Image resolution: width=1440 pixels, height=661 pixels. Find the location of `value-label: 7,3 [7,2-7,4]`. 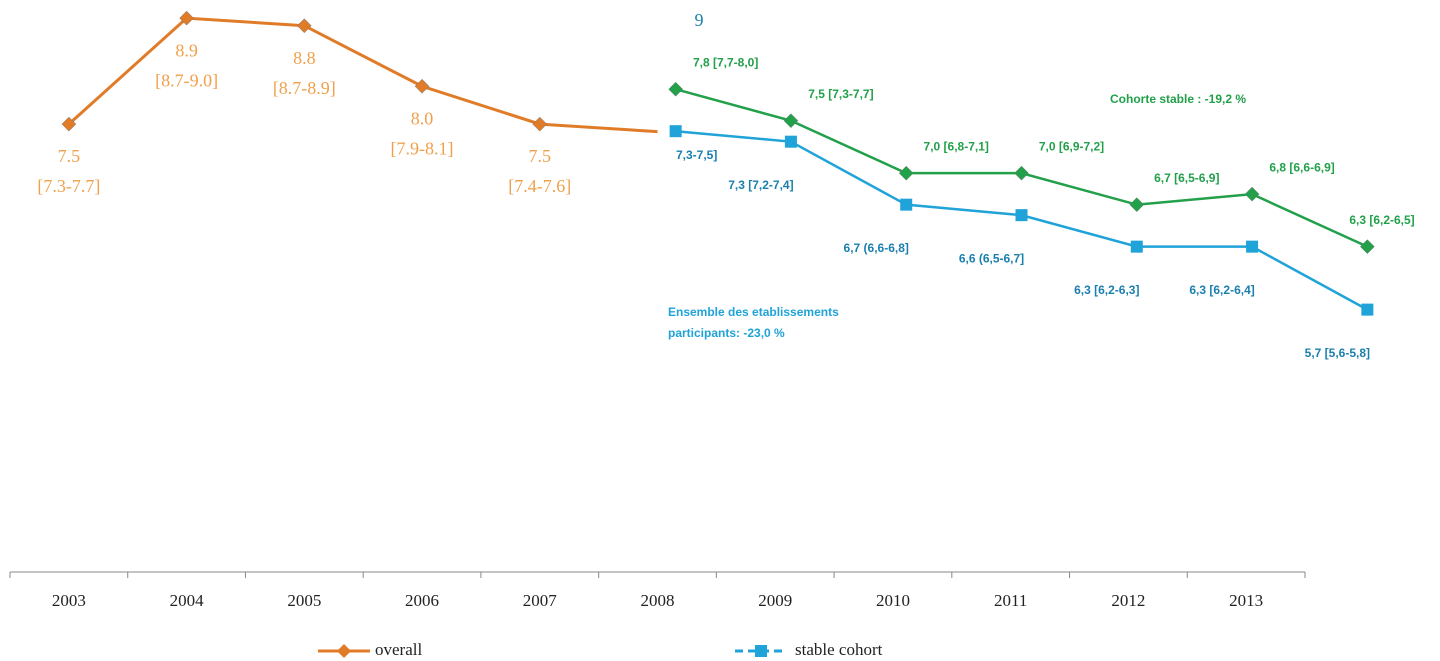

value-label: 7,3 [7,2-7,4] is located at coordinates (760, 185).